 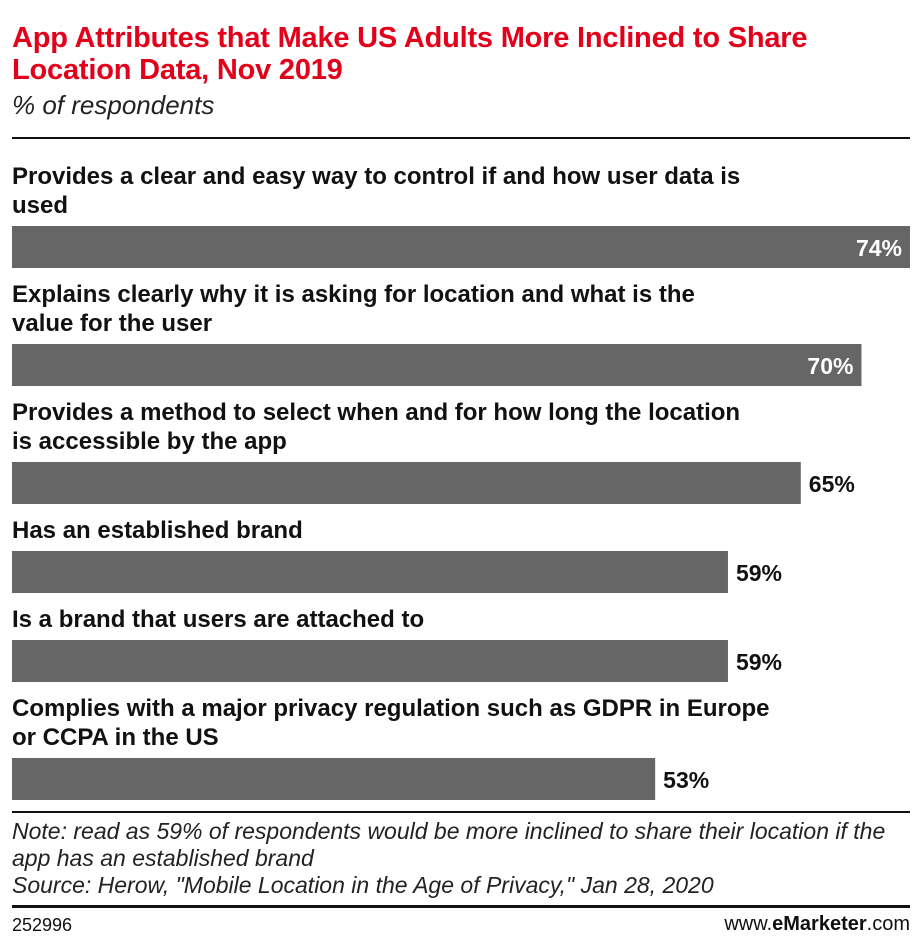 What do you see at coordinates (113, 105) in the screenshot?
I see `chart-subtitle: % of respondents` at bounding box center [113, 105].